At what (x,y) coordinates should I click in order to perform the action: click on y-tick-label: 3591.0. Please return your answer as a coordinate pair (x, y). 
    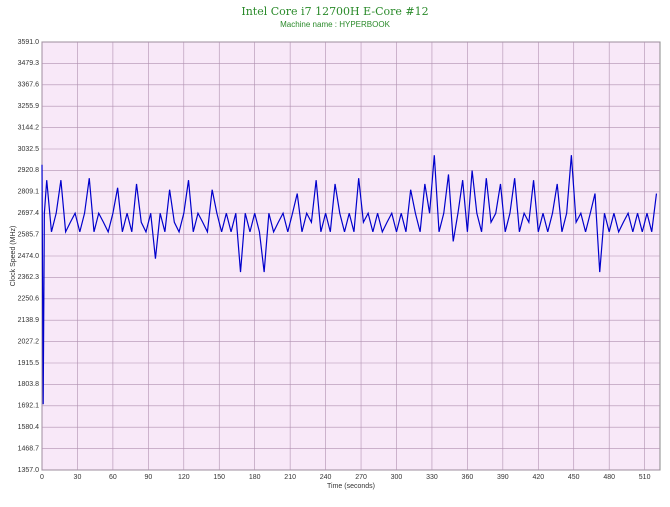
    Looking at the image, I should click on (29, 42).